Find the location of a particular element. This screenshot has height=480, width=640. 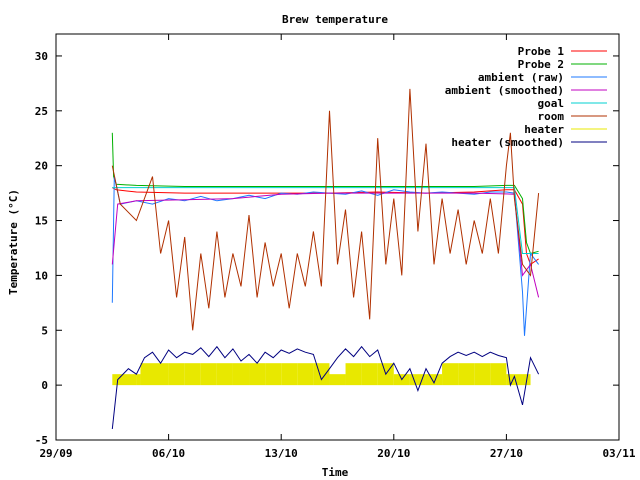

y-tick-label: 25 is located at coordinates (41, 111).